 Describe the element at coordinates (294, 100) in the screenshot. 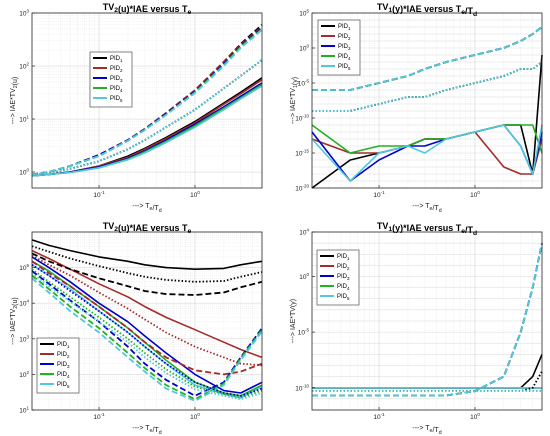

I see `y-axis-label: ---> IAE*TV1(y)` at that location.